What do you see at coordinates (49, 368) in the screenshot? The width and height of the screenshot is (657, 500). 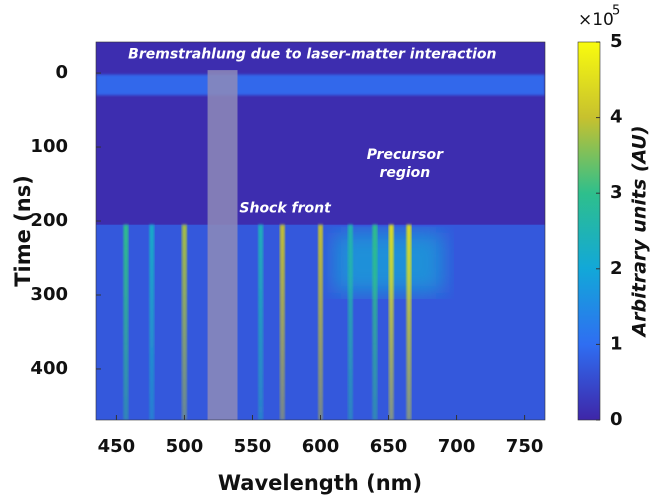 I see `y-tick-label: 400` at bounding box center [49, 368].